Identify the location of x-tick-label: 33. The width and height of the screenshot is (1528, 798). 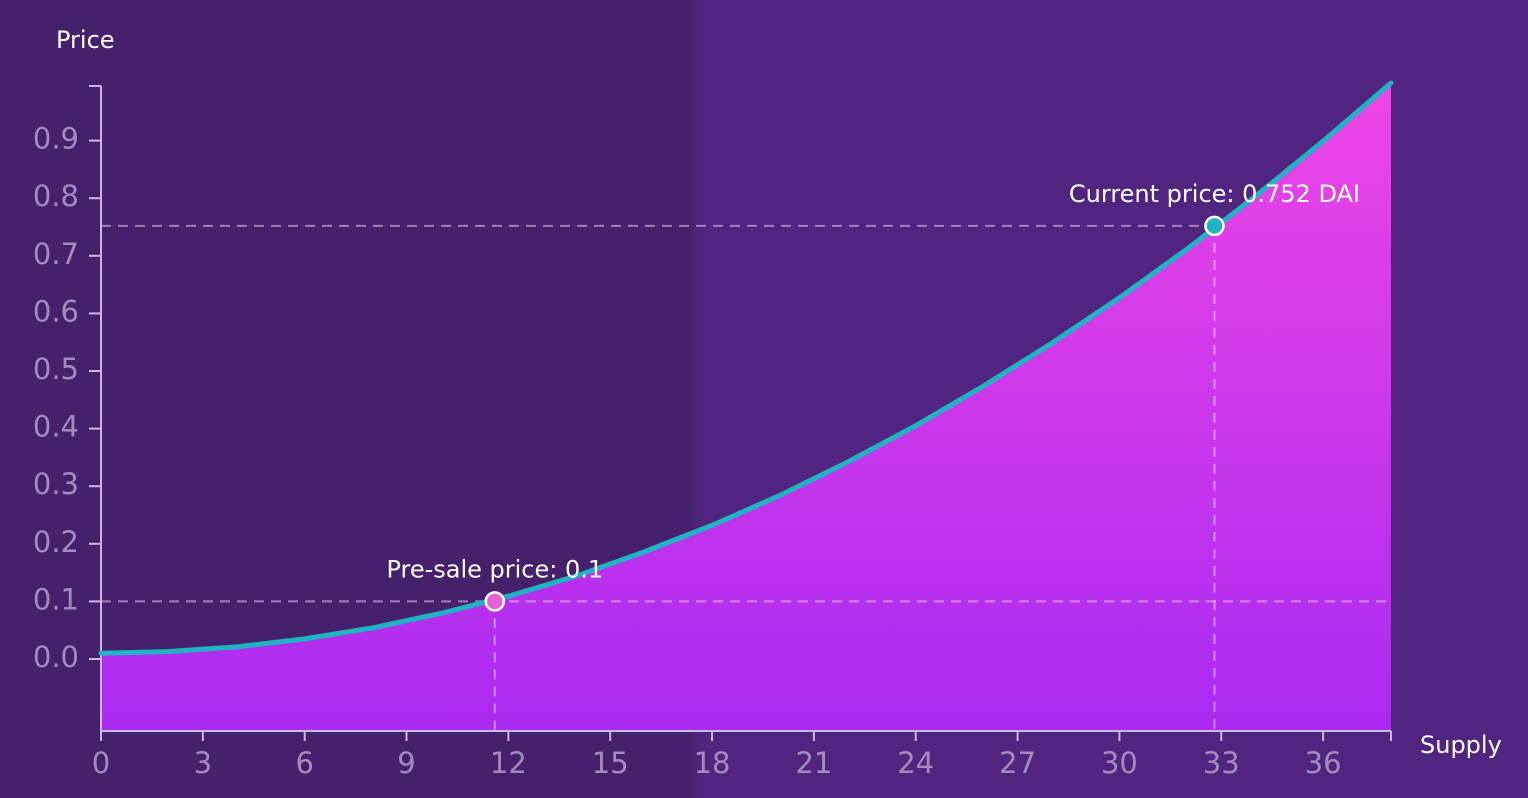
(1221, 763).